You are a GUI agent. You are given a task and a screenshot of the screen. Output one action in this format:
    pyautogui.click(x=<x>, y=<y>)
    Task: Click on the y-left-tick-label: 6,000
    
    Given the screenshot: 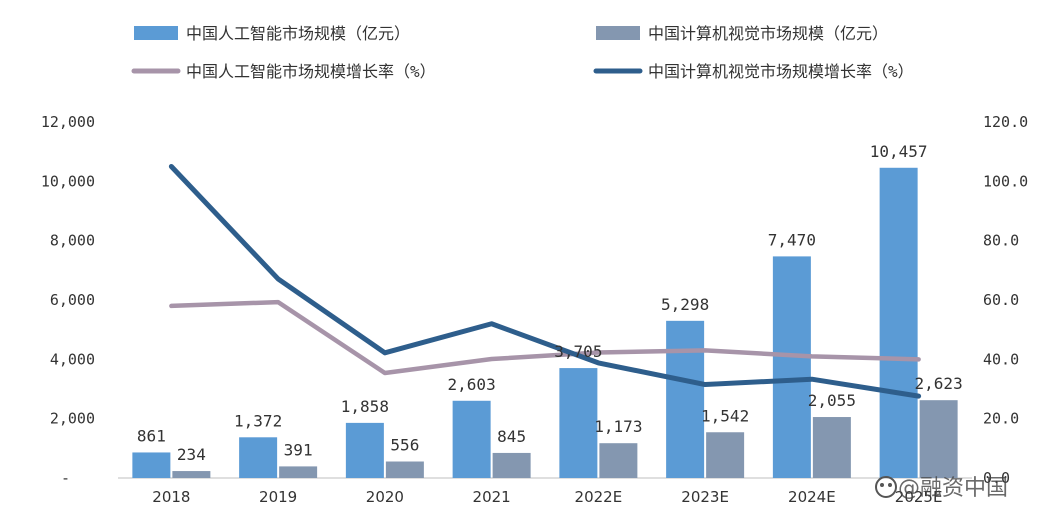 What is the action you would take?
    pyautogui.click(x=72, y=300)
    